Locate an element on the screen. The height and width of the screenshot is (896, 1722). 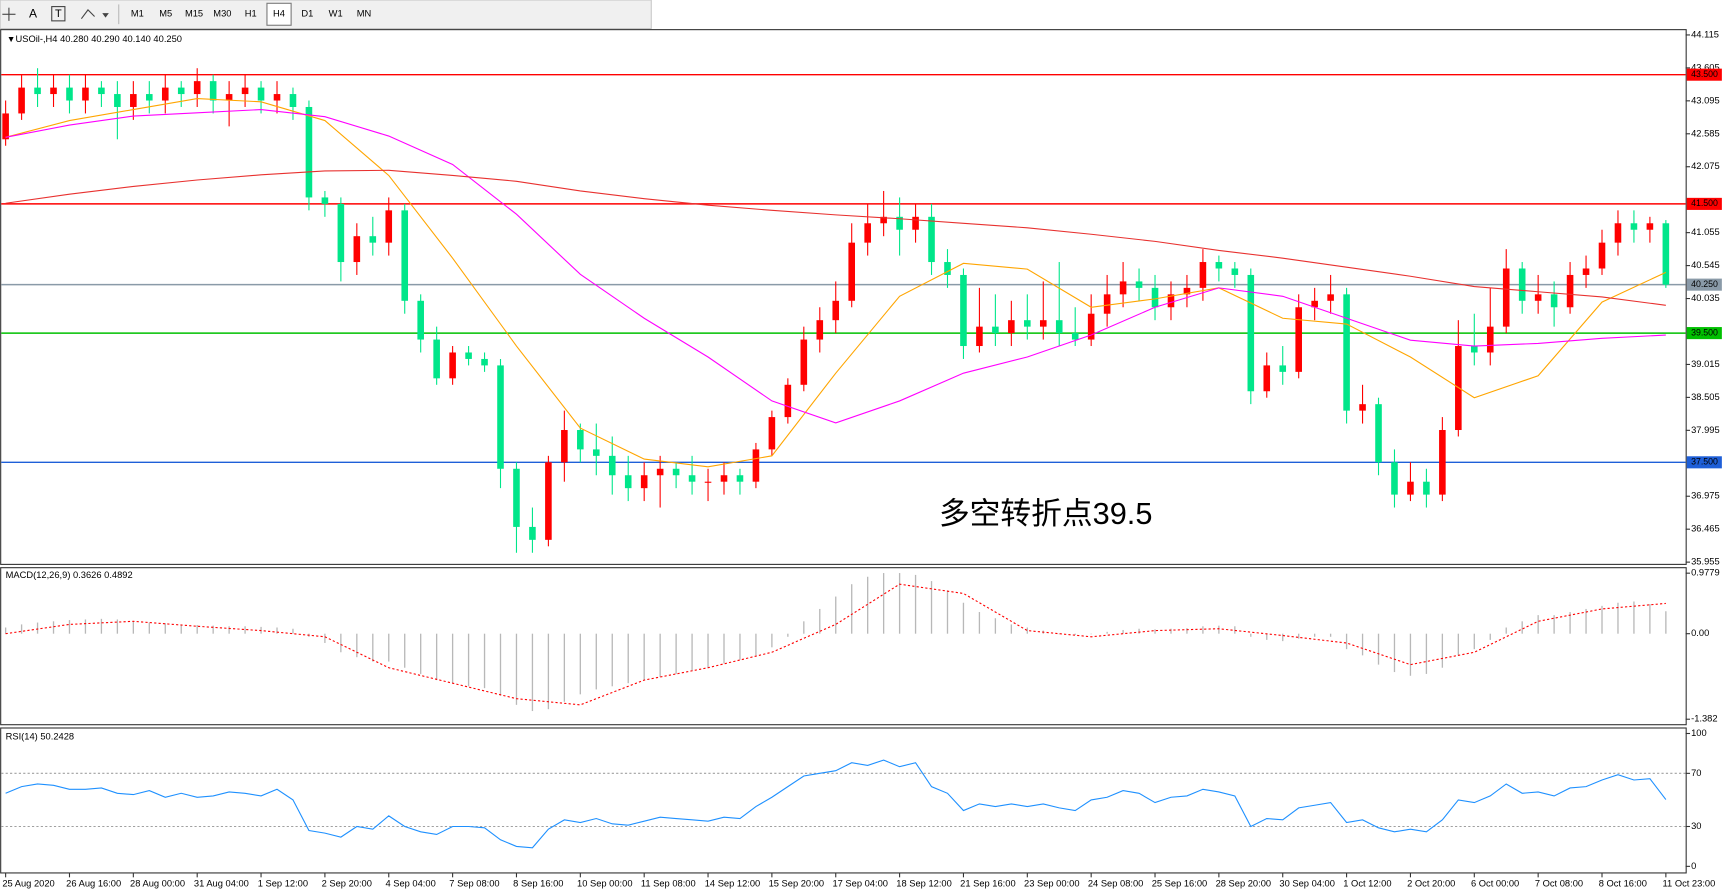
chart-title: USOil-,H4 40.280 40.290 40.140 40.250 is located at coordinates (99, 39).